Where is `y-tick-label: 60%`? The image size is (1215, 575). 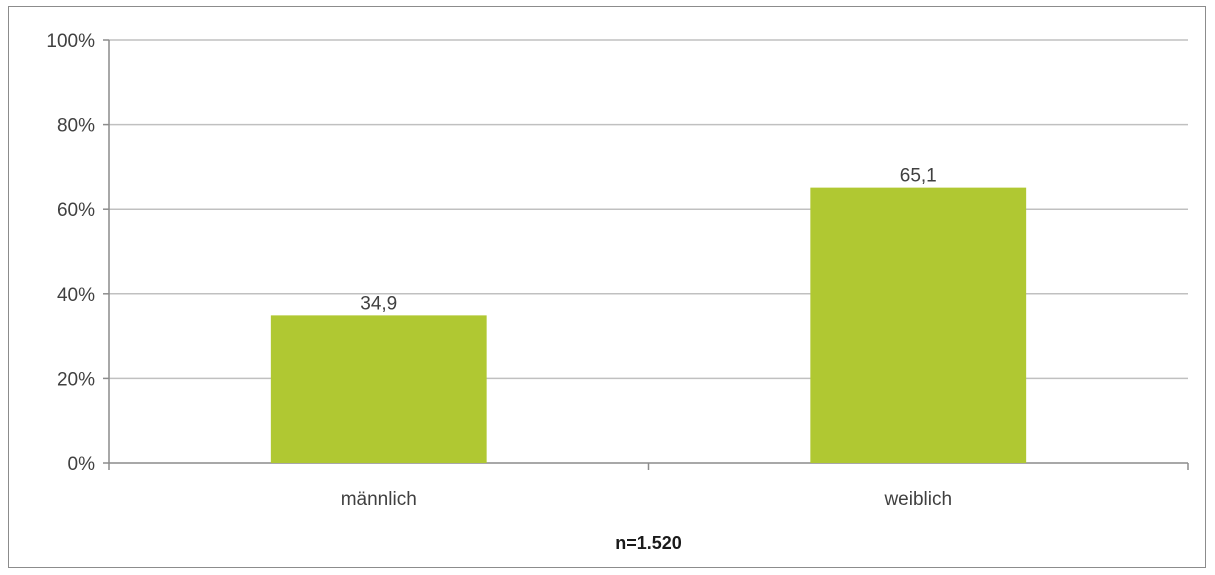
y-tick-label: 60% is located at coordinates (76, 210).